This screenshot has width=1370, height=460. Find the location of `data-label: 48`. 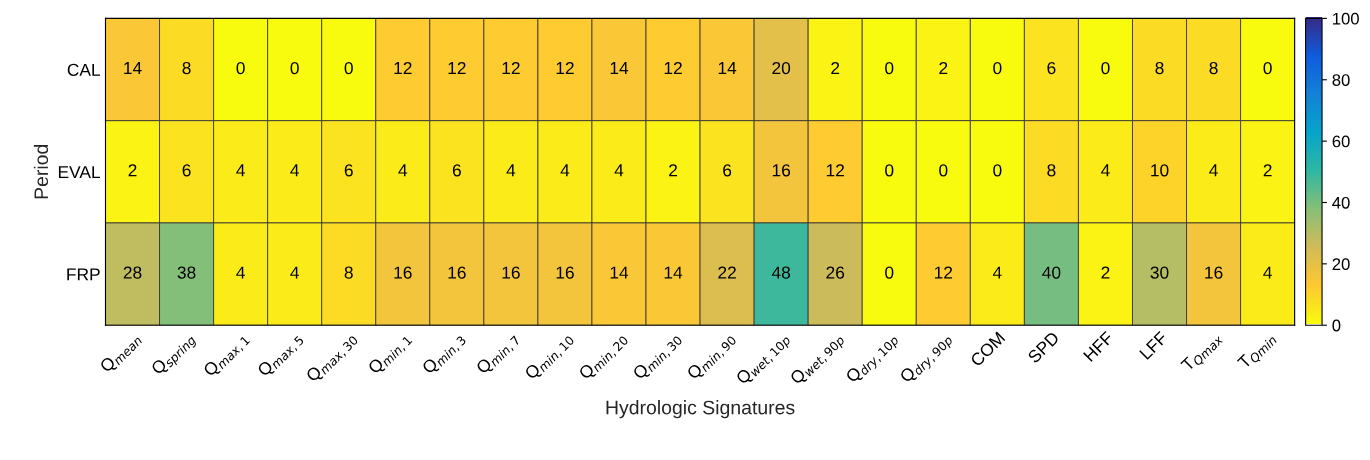

data-label: 48 is located at coordinates (781, 272).